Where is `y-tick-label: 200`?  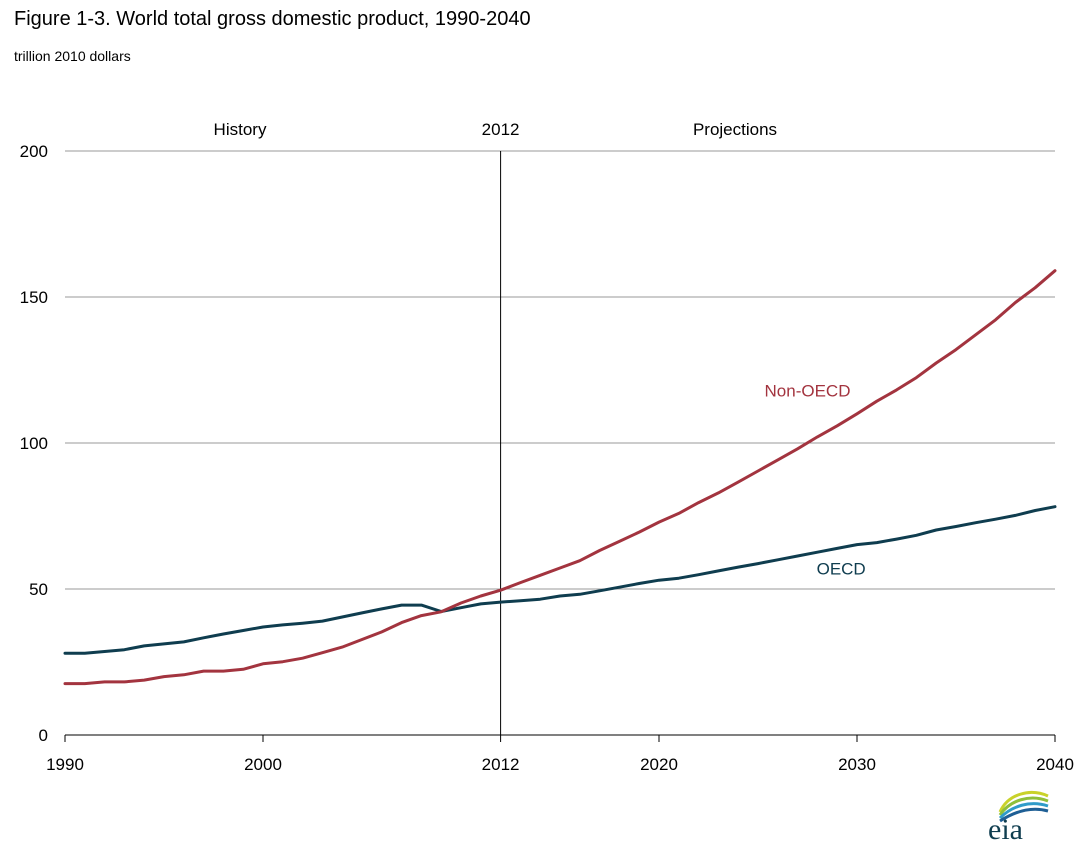
y-tick-label: 200 is located at coordinates (34, 151).